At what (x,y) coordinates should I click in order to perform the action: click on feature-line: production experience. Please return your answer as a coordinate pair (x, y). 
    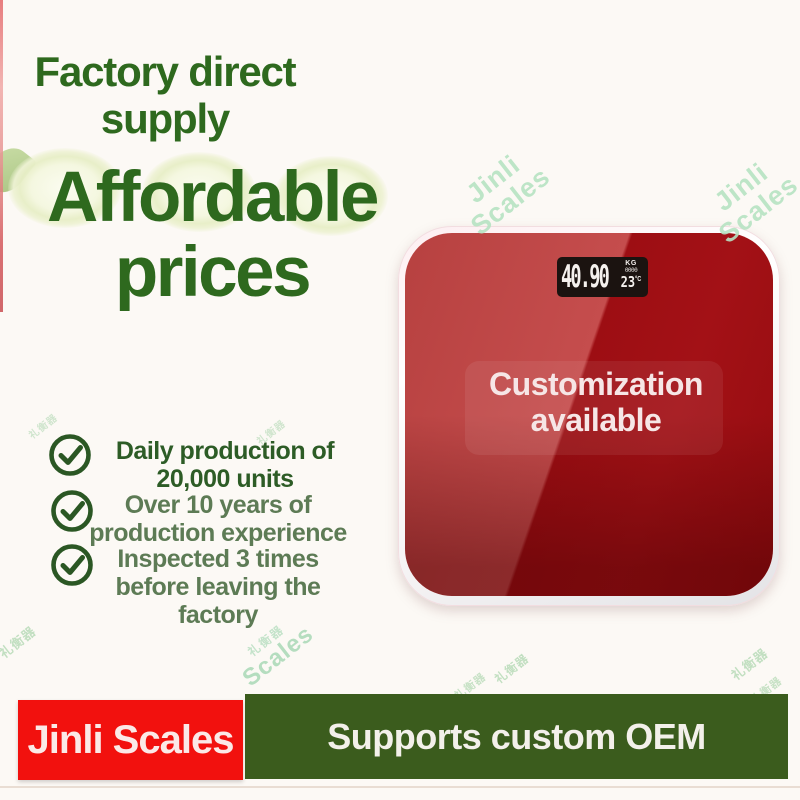
    Looking at the image, I should click on (218, 533).